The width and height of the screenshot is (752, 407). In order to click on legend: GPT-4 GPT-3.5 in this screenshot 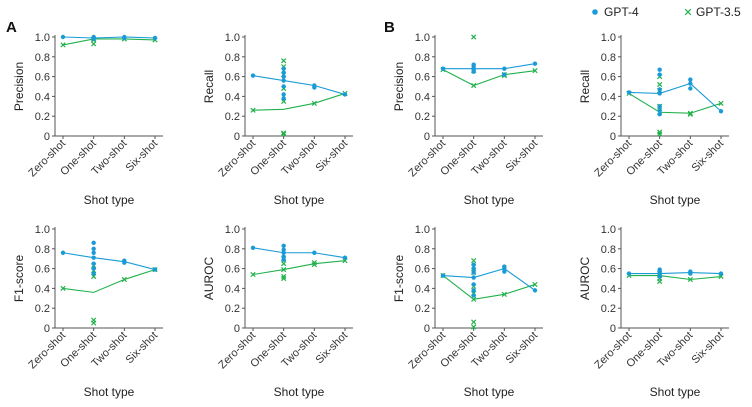, I will do `click(666, 12)`.